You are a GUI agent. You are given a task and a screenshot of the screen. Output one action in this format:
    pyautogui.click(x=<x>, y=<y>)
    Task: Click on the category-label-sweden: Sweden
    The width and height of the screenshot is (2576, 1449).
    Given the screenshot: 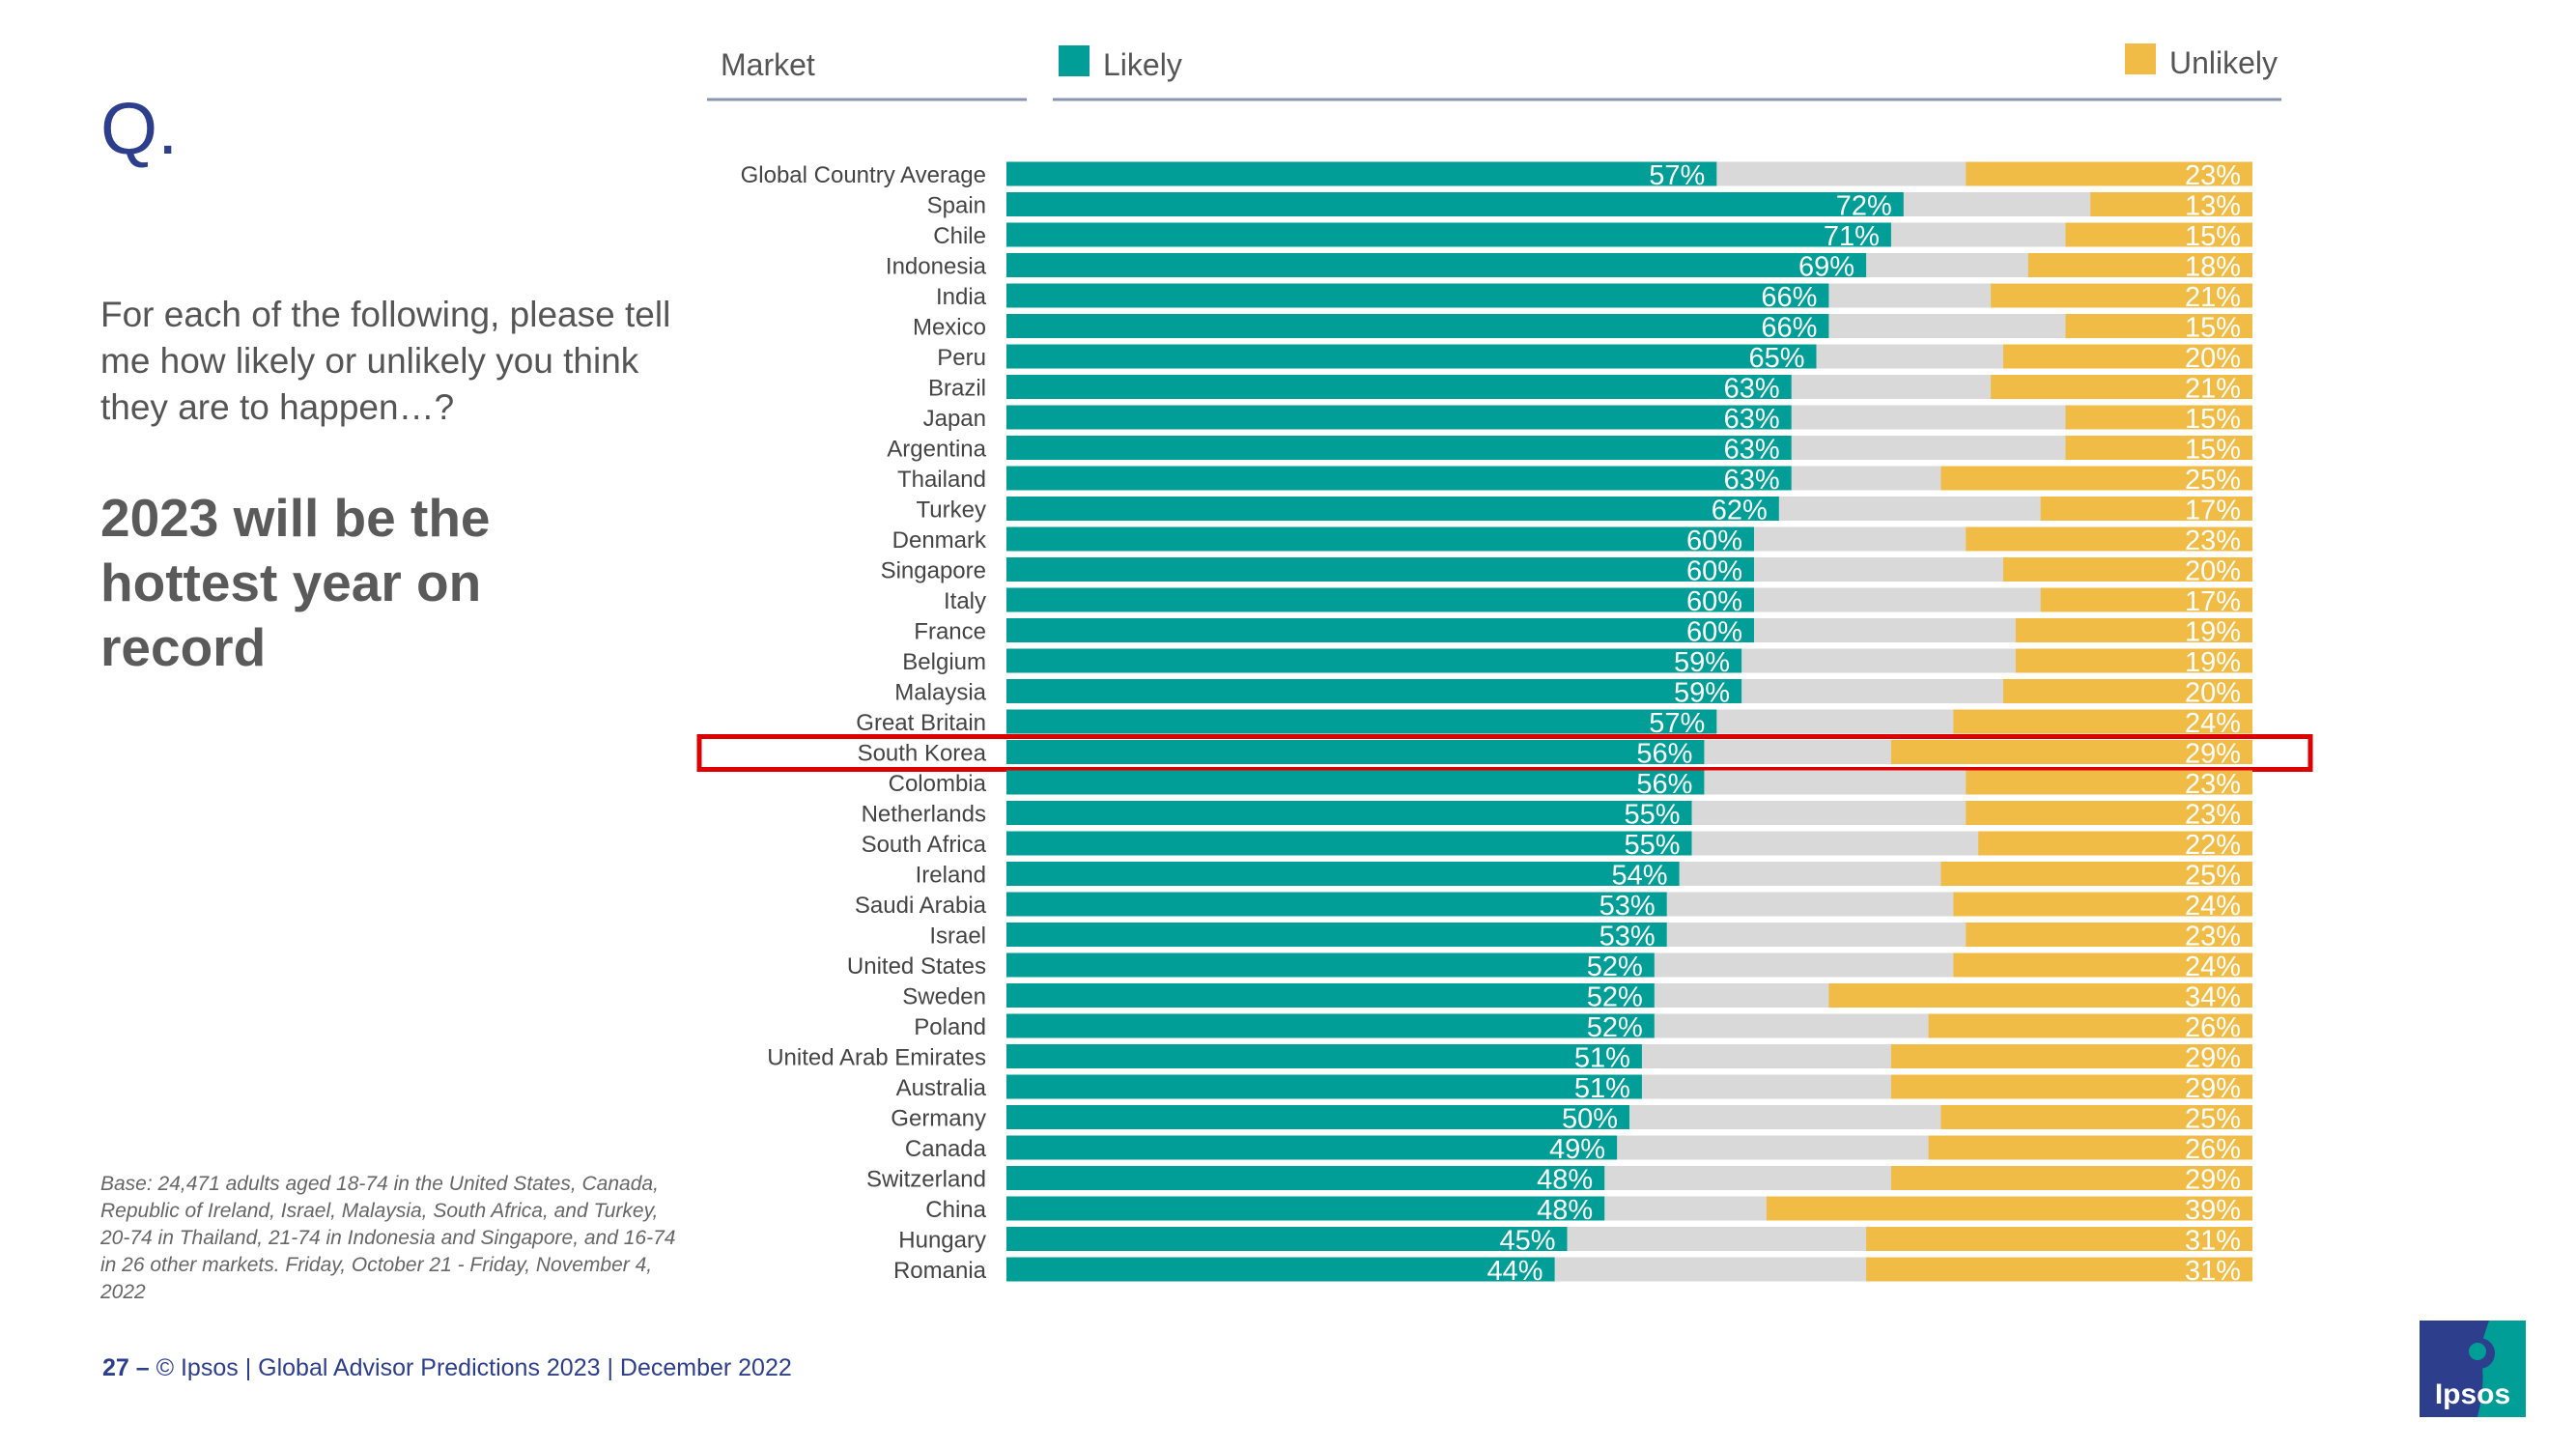 What is the action you would take?
    pyautogui.click(x=944, y=997)
    